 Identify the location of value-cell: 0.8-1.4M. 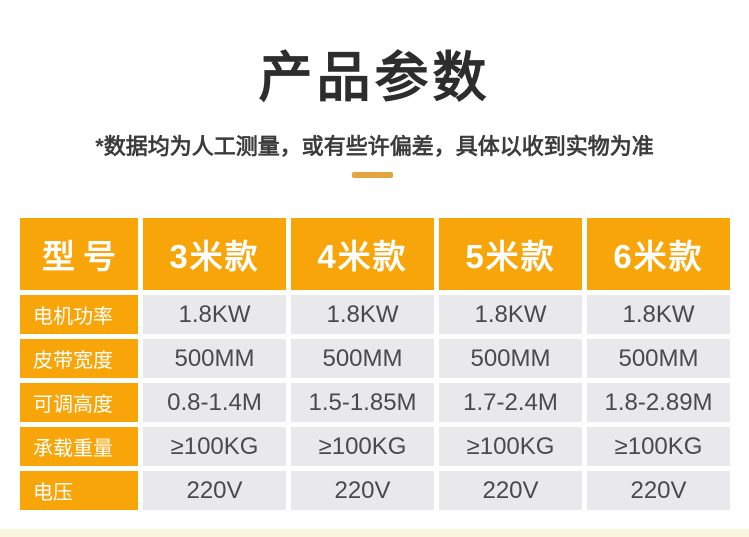
(214, 402).